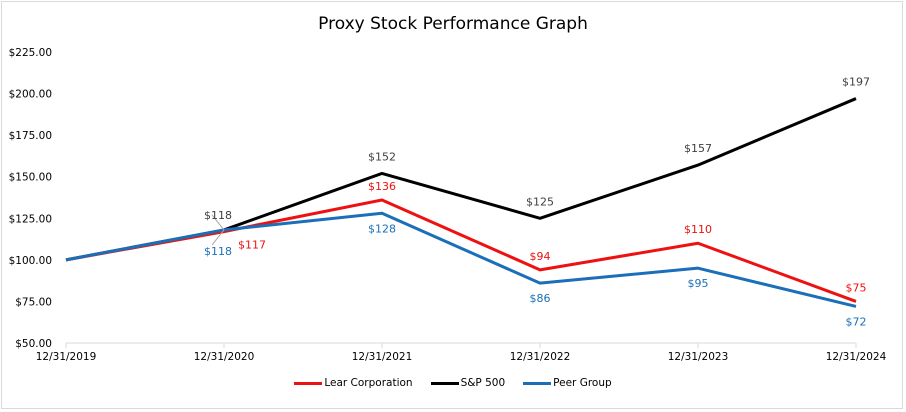 This screenshot has width=906, height=412. I want to click on x-tick-label: 12/31/2019, so click(66, 357).